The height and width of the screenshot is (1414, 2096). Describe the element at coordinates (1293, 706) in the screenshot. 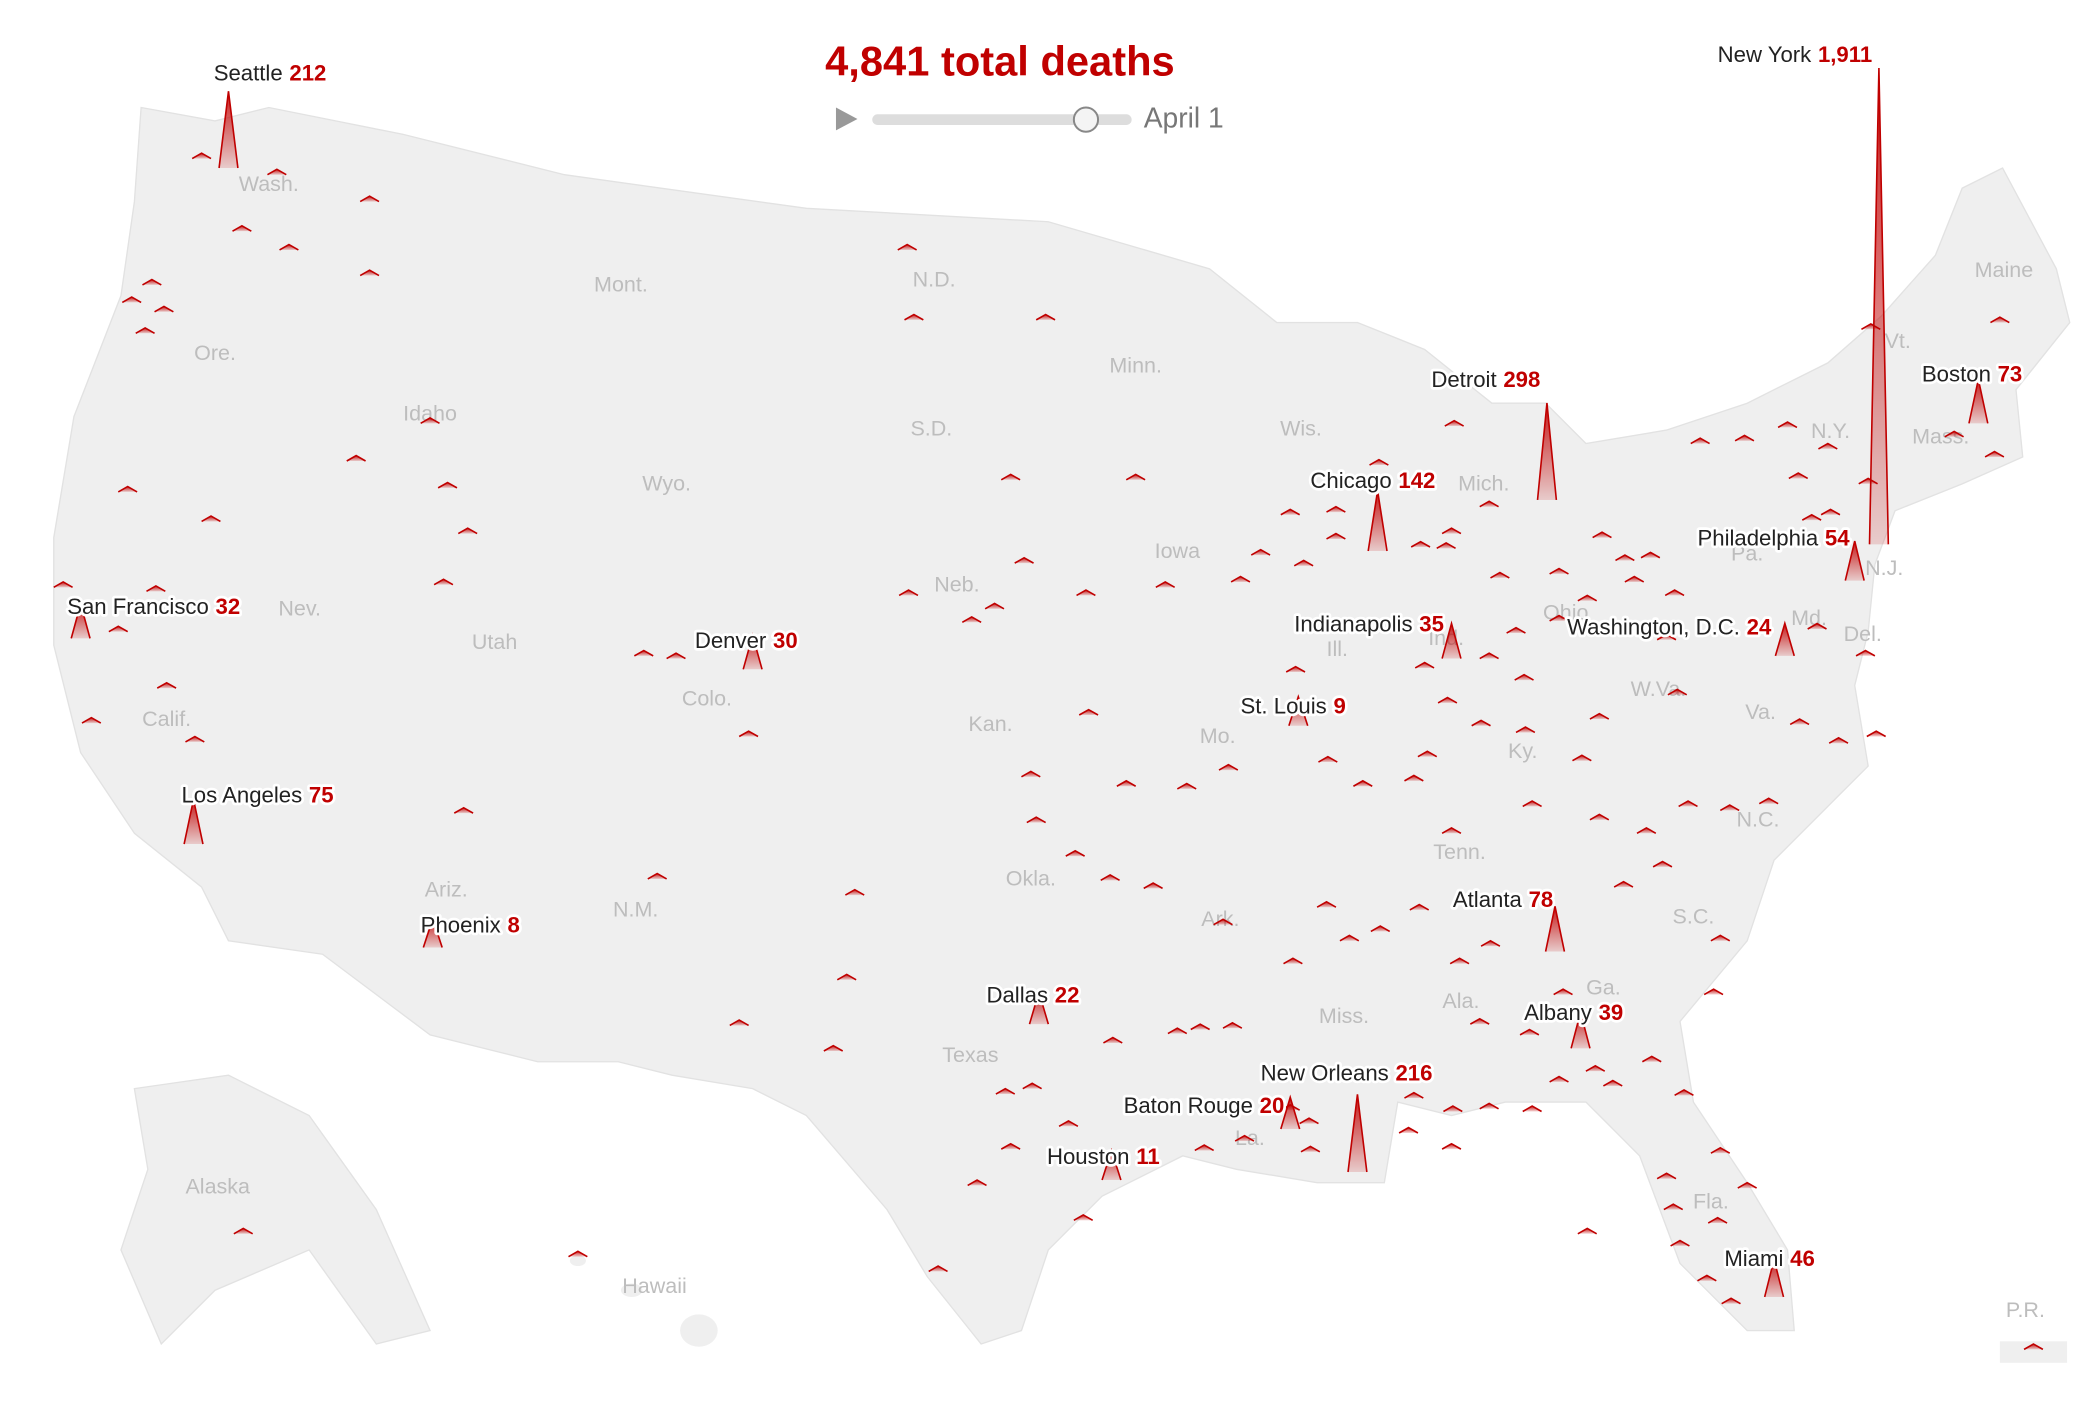

I see `city-label: St. Louis 9` at that location.